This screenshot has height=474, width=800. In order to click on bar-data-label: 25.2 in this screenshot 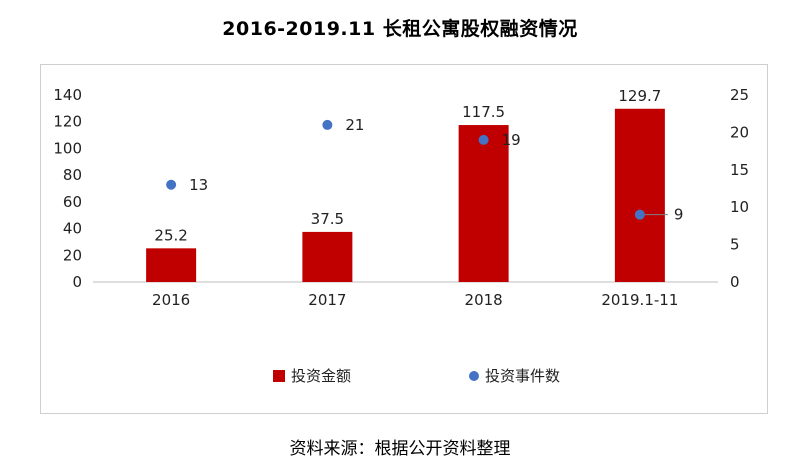, I will do `click(170, 235)`.